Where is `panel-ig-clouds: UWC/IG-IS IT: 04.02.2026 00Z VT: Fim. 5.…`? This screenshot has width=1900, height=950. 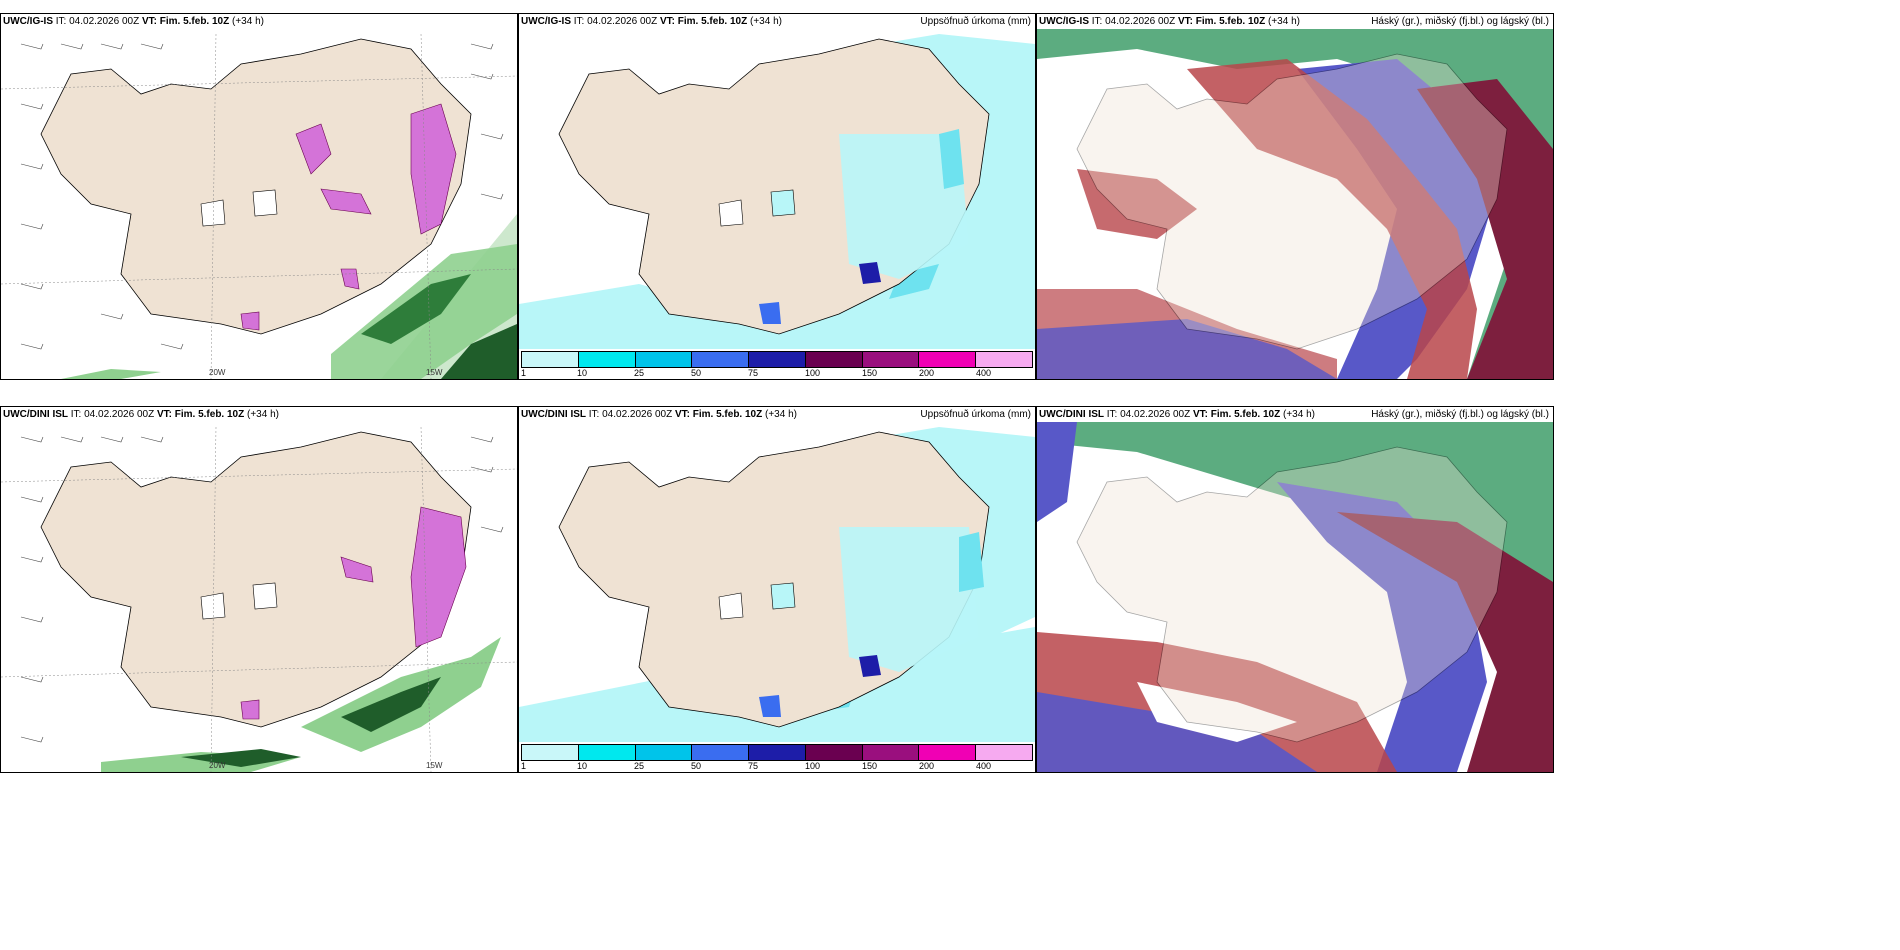
panel-ig-clouds: UWC/IG-IS IT: 04.02.2026 00Z VT: Fim. 5.… is located at coordinates (1295, 196).